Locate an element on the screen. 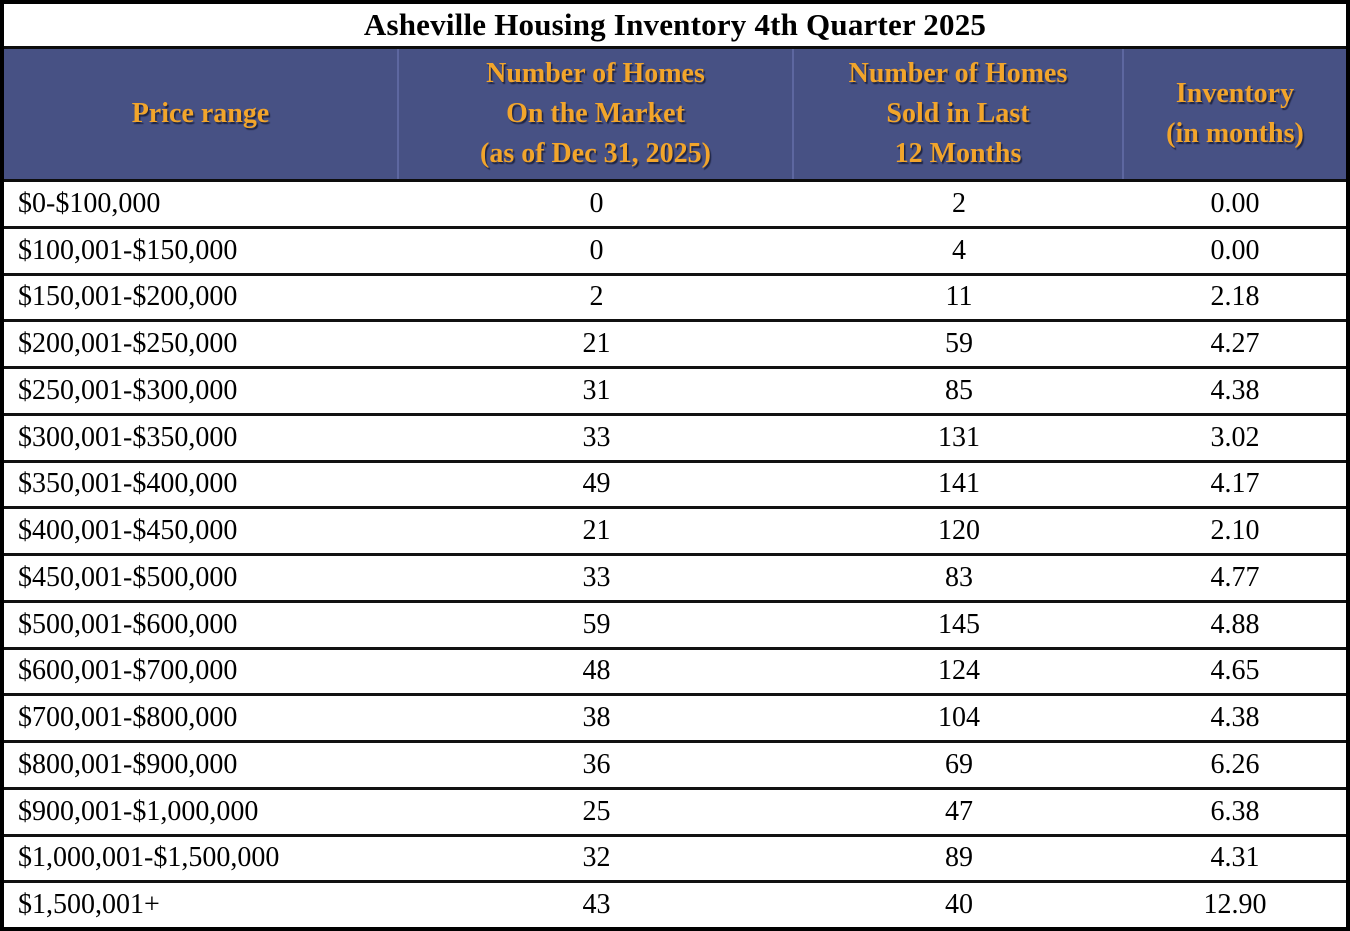  cell-inventory-months: 4.31 is located at coordinates (1235, 858).